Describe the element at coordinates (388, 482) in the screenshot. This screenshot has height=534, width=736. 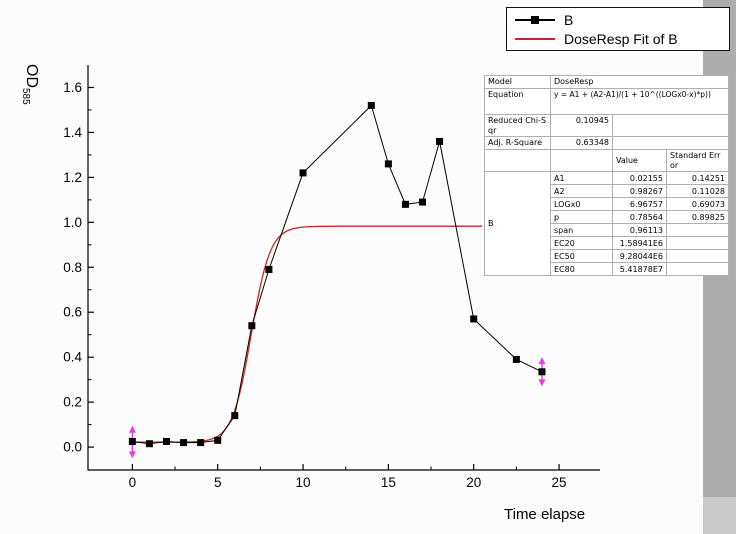
I see `x-tick-label: 15` at that location.